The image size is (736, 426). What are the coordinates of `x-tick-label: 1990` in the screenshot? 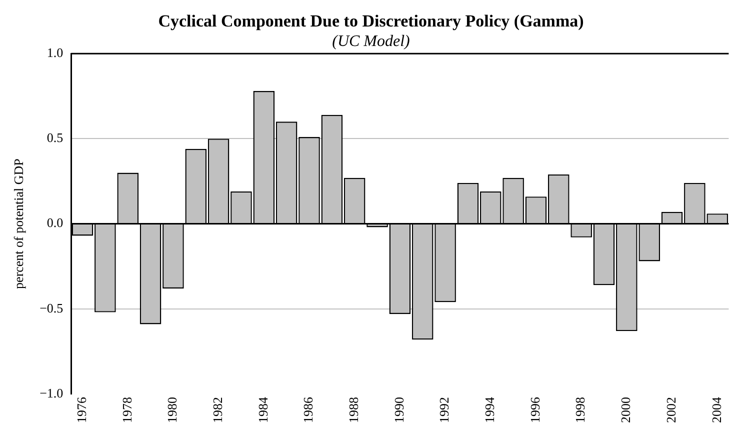 It's located at (398, 410).